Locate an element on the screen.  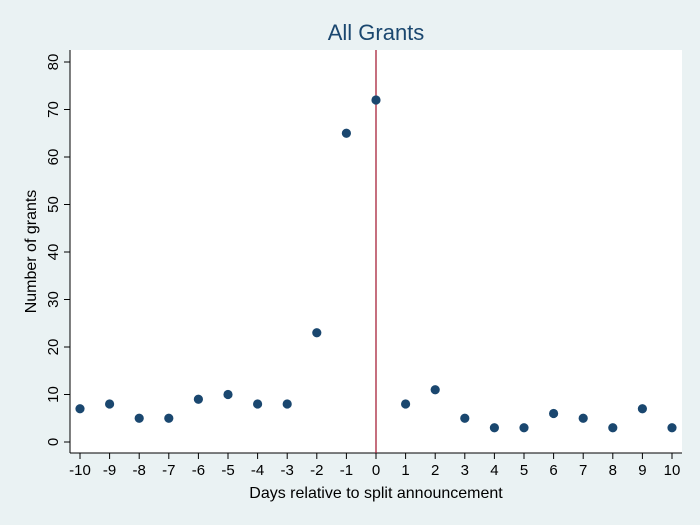
x-tick-label: 10 is located at coordinates (672, 470).